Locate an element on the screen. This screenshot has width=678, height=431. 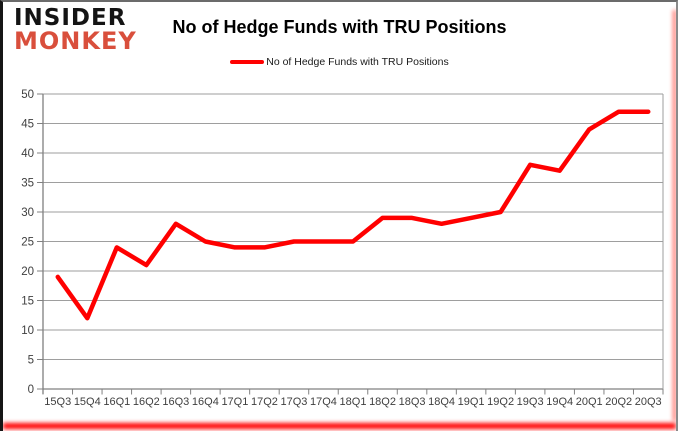
svg-text: 5 is located at coordinates (31, 361).